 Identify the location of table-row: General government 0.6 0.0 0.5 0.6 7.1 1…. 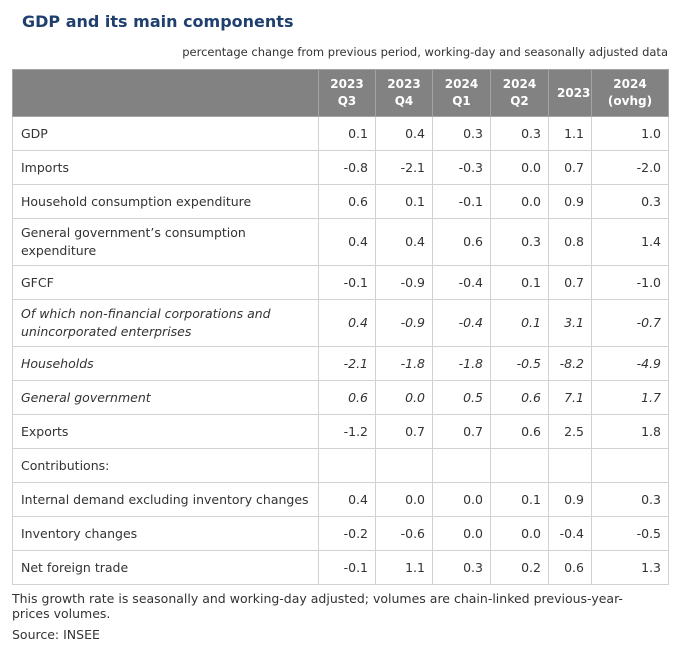
(340, 397).